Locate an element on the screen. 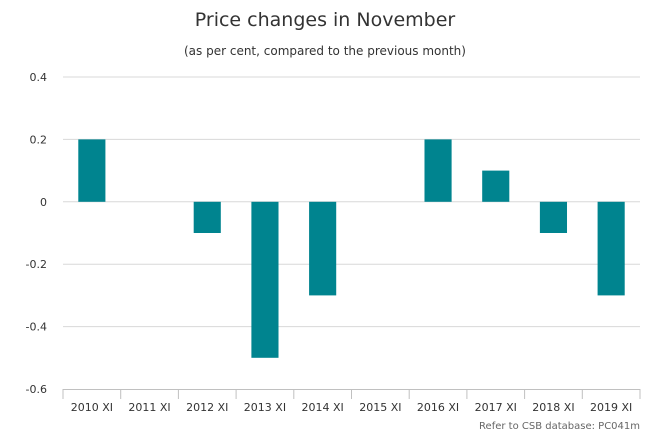 Image resolution: width=650 pixels, height=433 pixels. x-tick-label: 2011 XI is located at coordinates (149, 407).